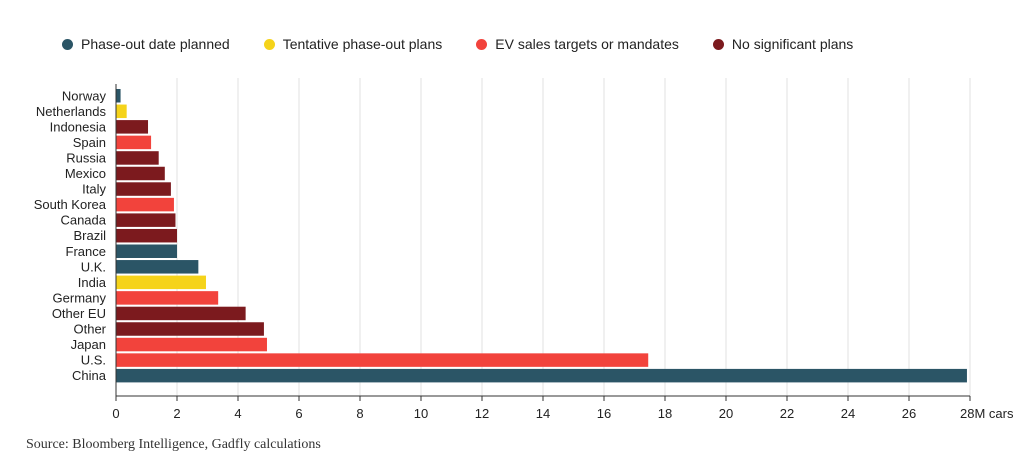 This screenshot has width=1024, height=462. What do you see at coordinates (89, 375) in the screenshot?
I see `category-label: China` at bounding box center [89, 375].